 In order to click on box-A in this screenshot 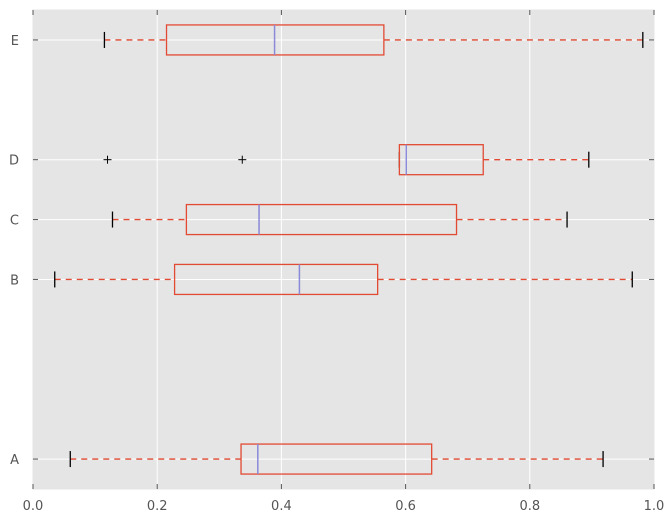, I will do `click(336, 459)`.